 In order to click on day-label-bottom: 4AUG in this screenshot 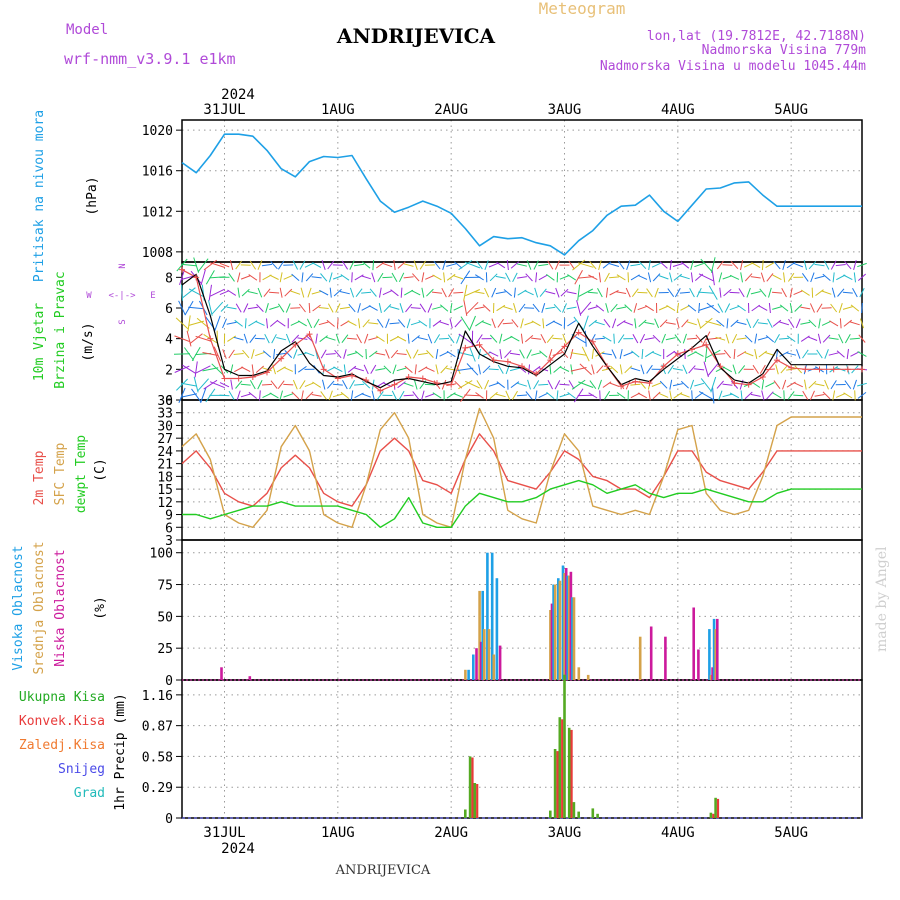, I will do `click(678, 833)`.